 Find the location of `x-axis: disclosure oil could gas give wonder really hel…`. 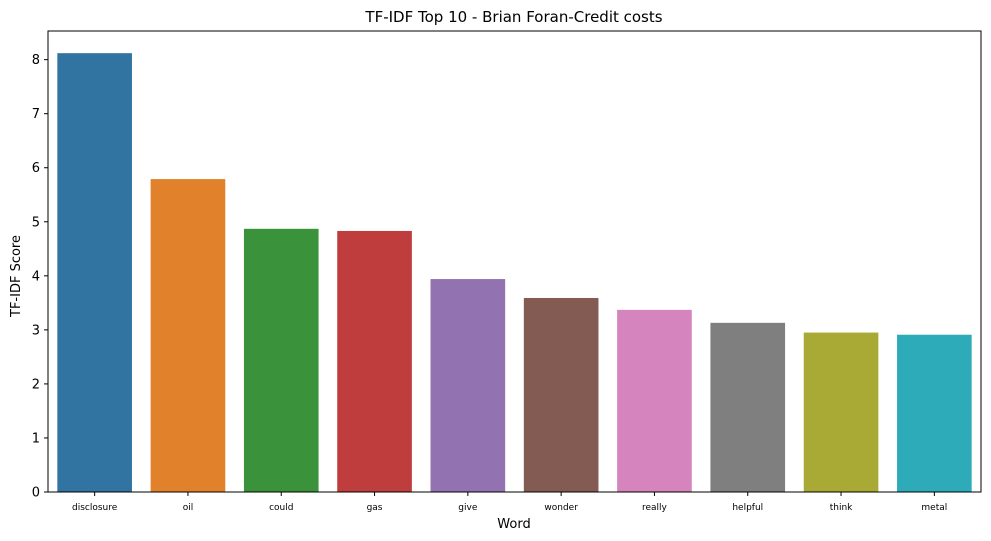

x-axis: disclosure oil could gas give wonder really hel… is located at coordinates (509, 502).